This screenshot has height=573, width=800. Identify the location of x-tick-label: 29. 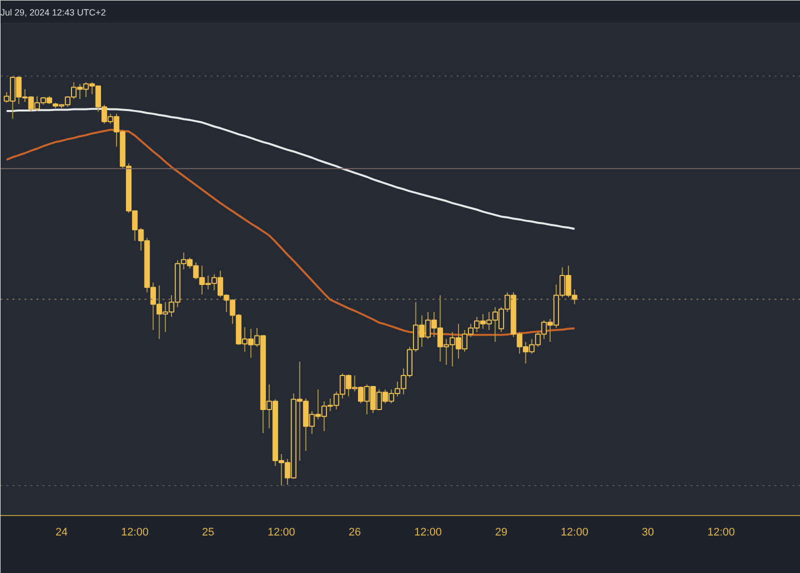
(501, 532).